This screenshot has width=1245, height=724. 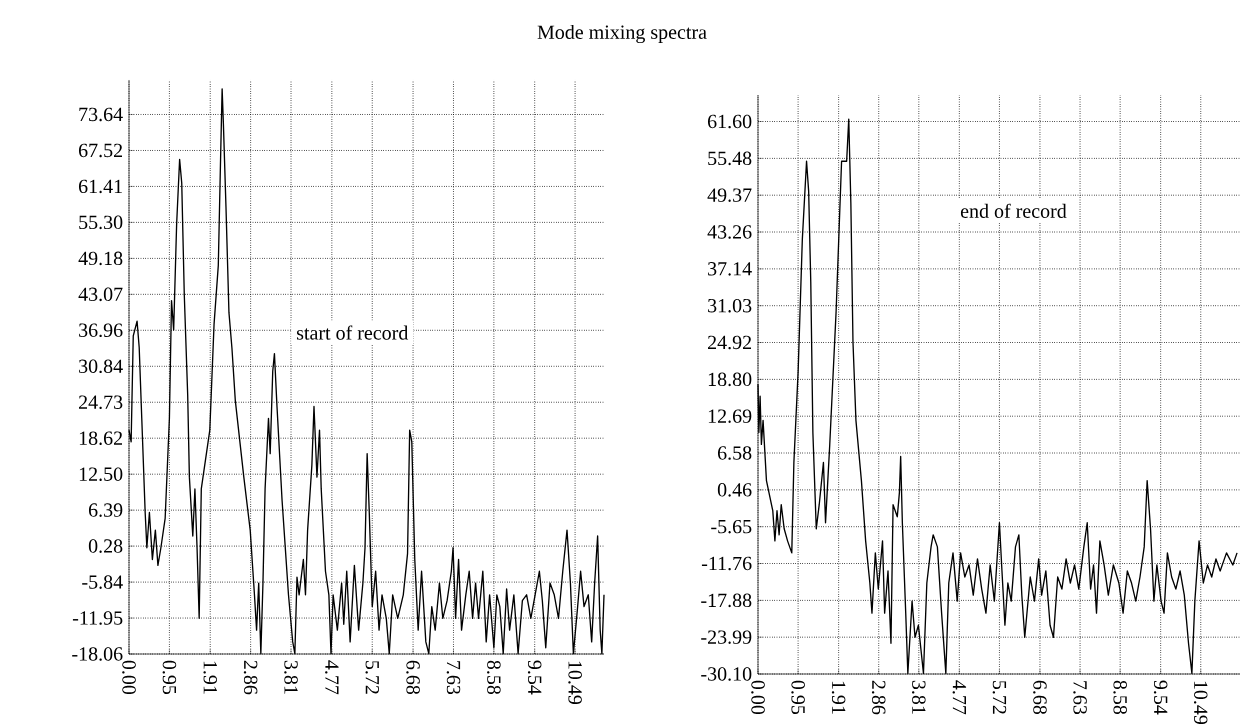 What do you see at coordinates (101, 222) in the screenshot?
I see `y-tick-label: 55.30` at bounding box center [101, 222].